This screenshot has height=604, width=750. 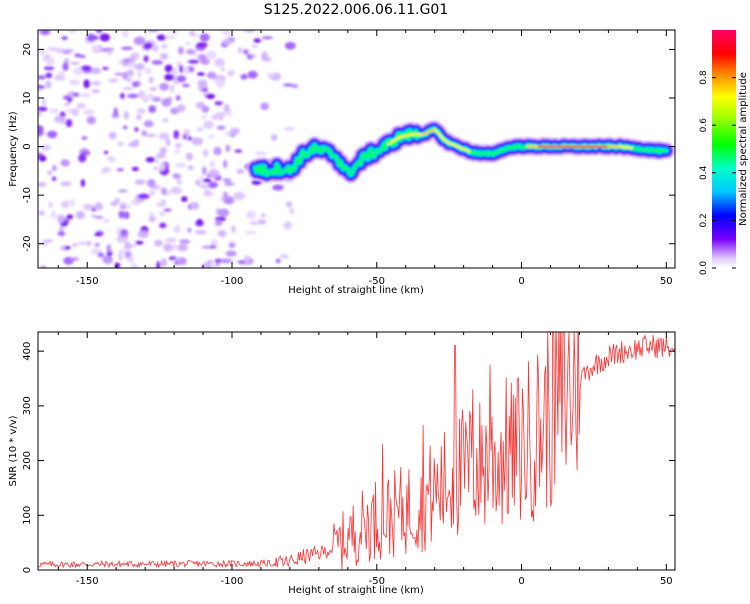 I want to click on y-tick-label: -10, so click(x=27, y=195).